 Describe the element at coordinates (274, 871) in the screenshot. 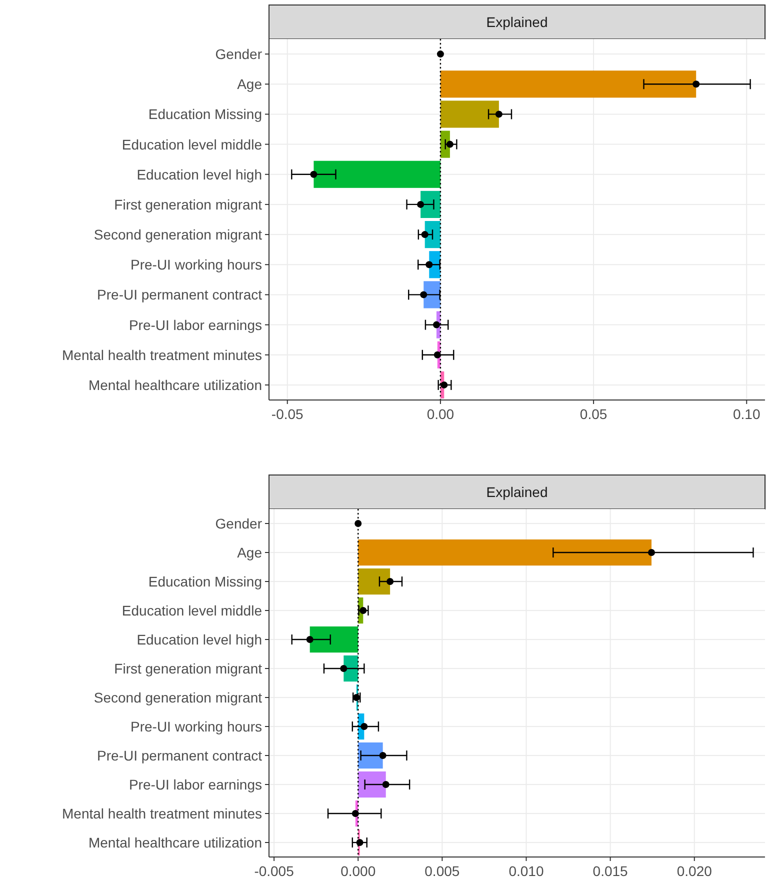

I see `x-tick-label: -0.005` at that location.